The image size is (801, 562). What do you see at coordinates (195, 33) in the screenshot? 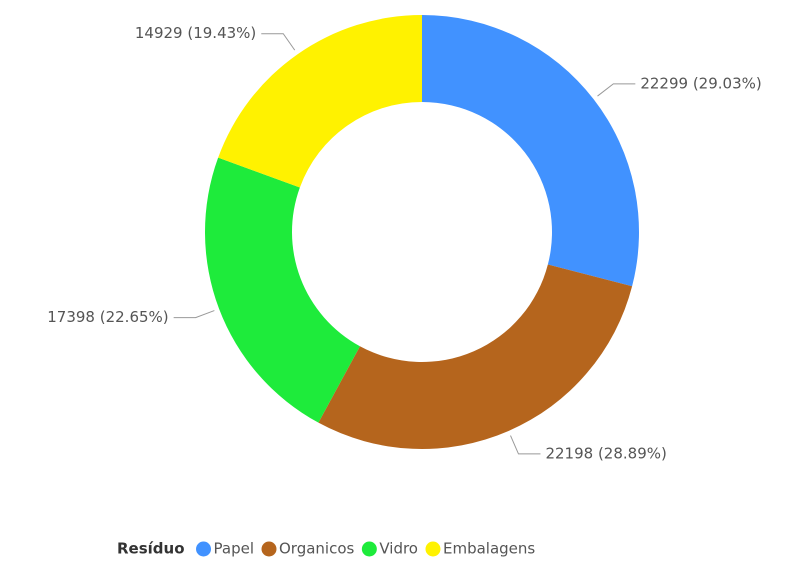
I see `data-label: 14929 (19.43%)` at bounding box center [195, 33].